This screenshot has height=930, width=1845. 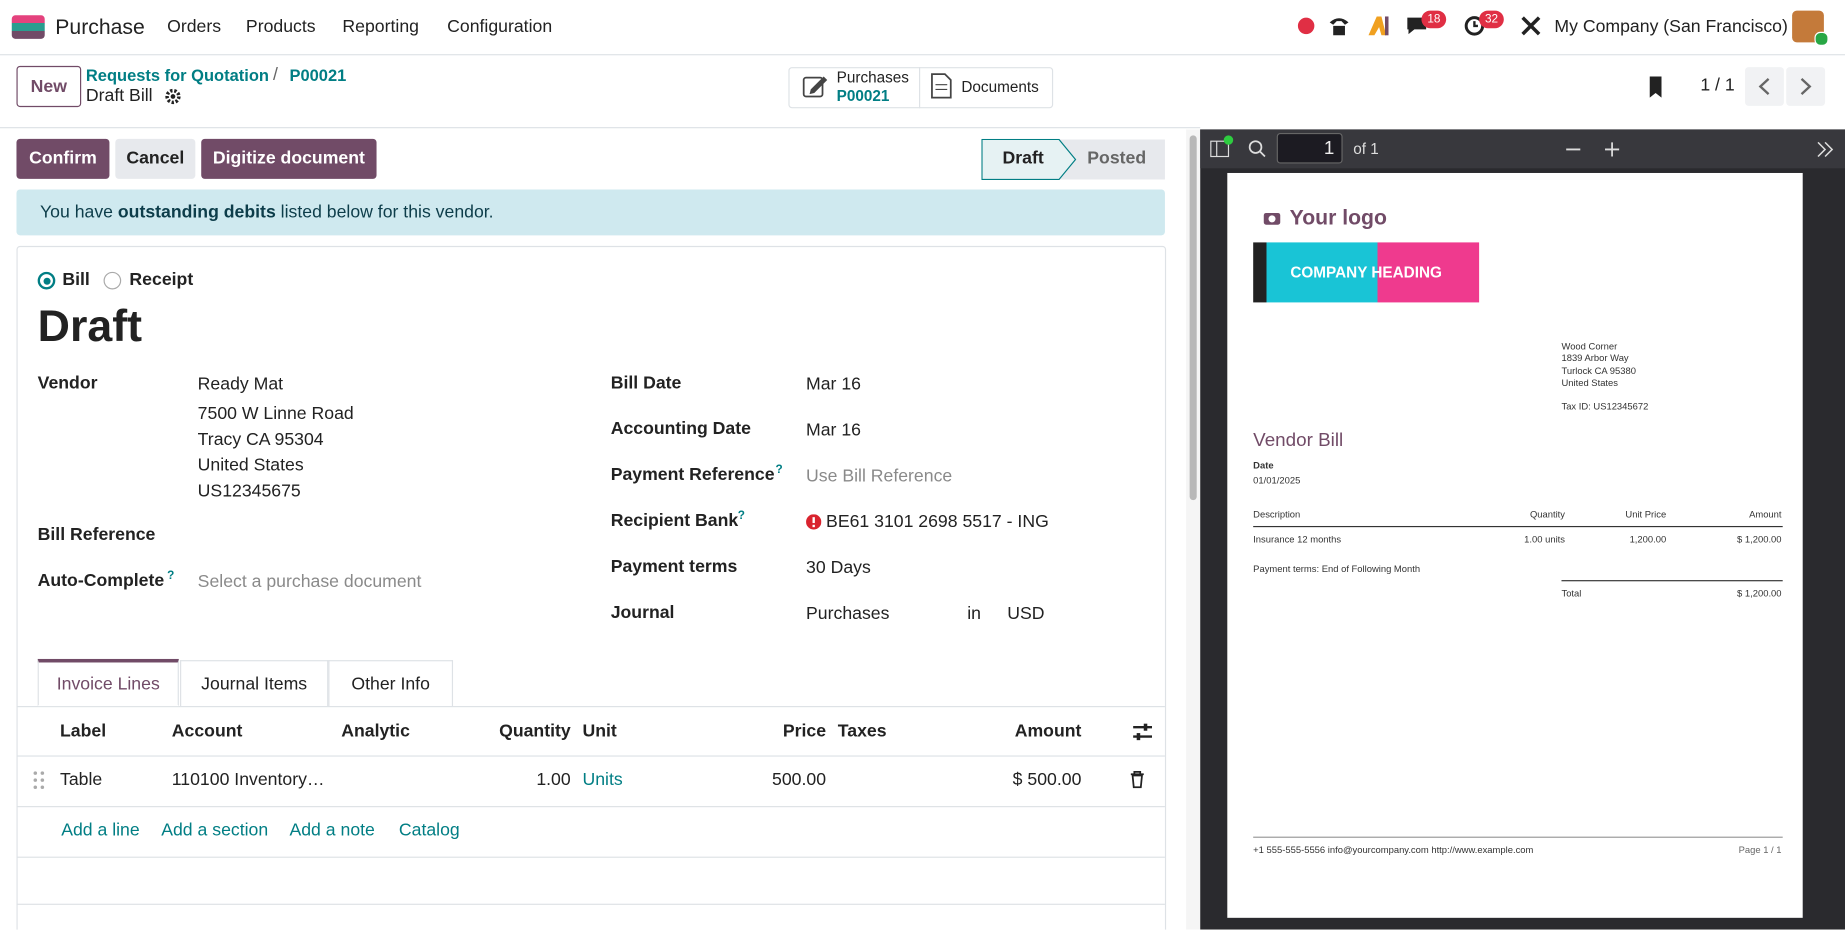 I want to click on pdf-text: Payment terms: End of Following Month, so click(x=1337, y=569).